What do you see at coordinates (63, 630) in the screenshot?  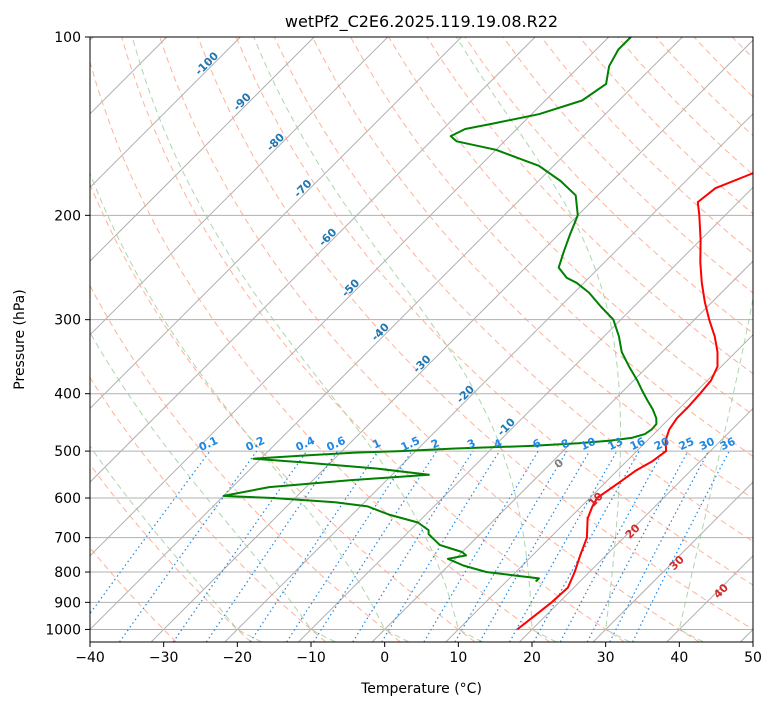 I see `y-tick-label: 1000` at bounding box center [63, 630].